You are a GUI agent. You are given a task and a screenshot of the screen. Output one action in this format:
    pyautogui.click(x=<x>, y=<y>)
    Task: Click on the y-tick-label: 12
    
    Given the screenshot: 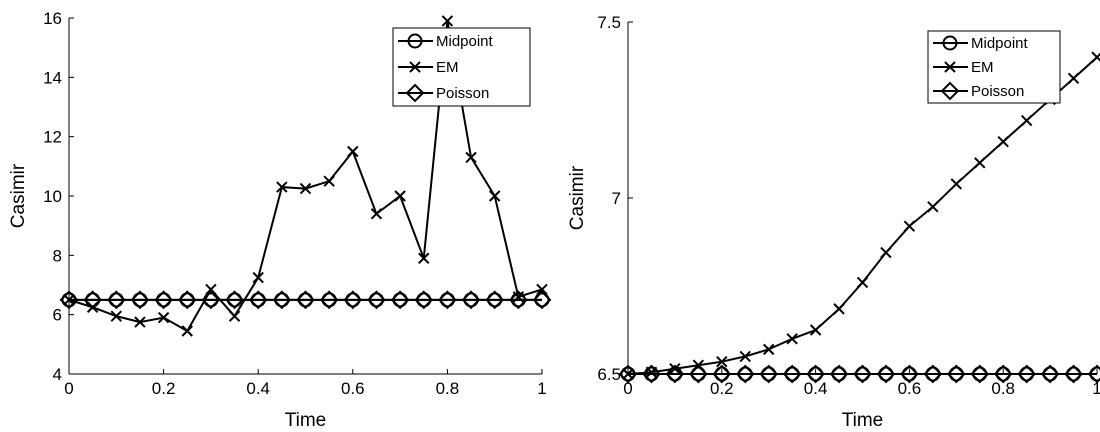 What is the action you would take?
    pyautogui.click(x=52, y=137)
    